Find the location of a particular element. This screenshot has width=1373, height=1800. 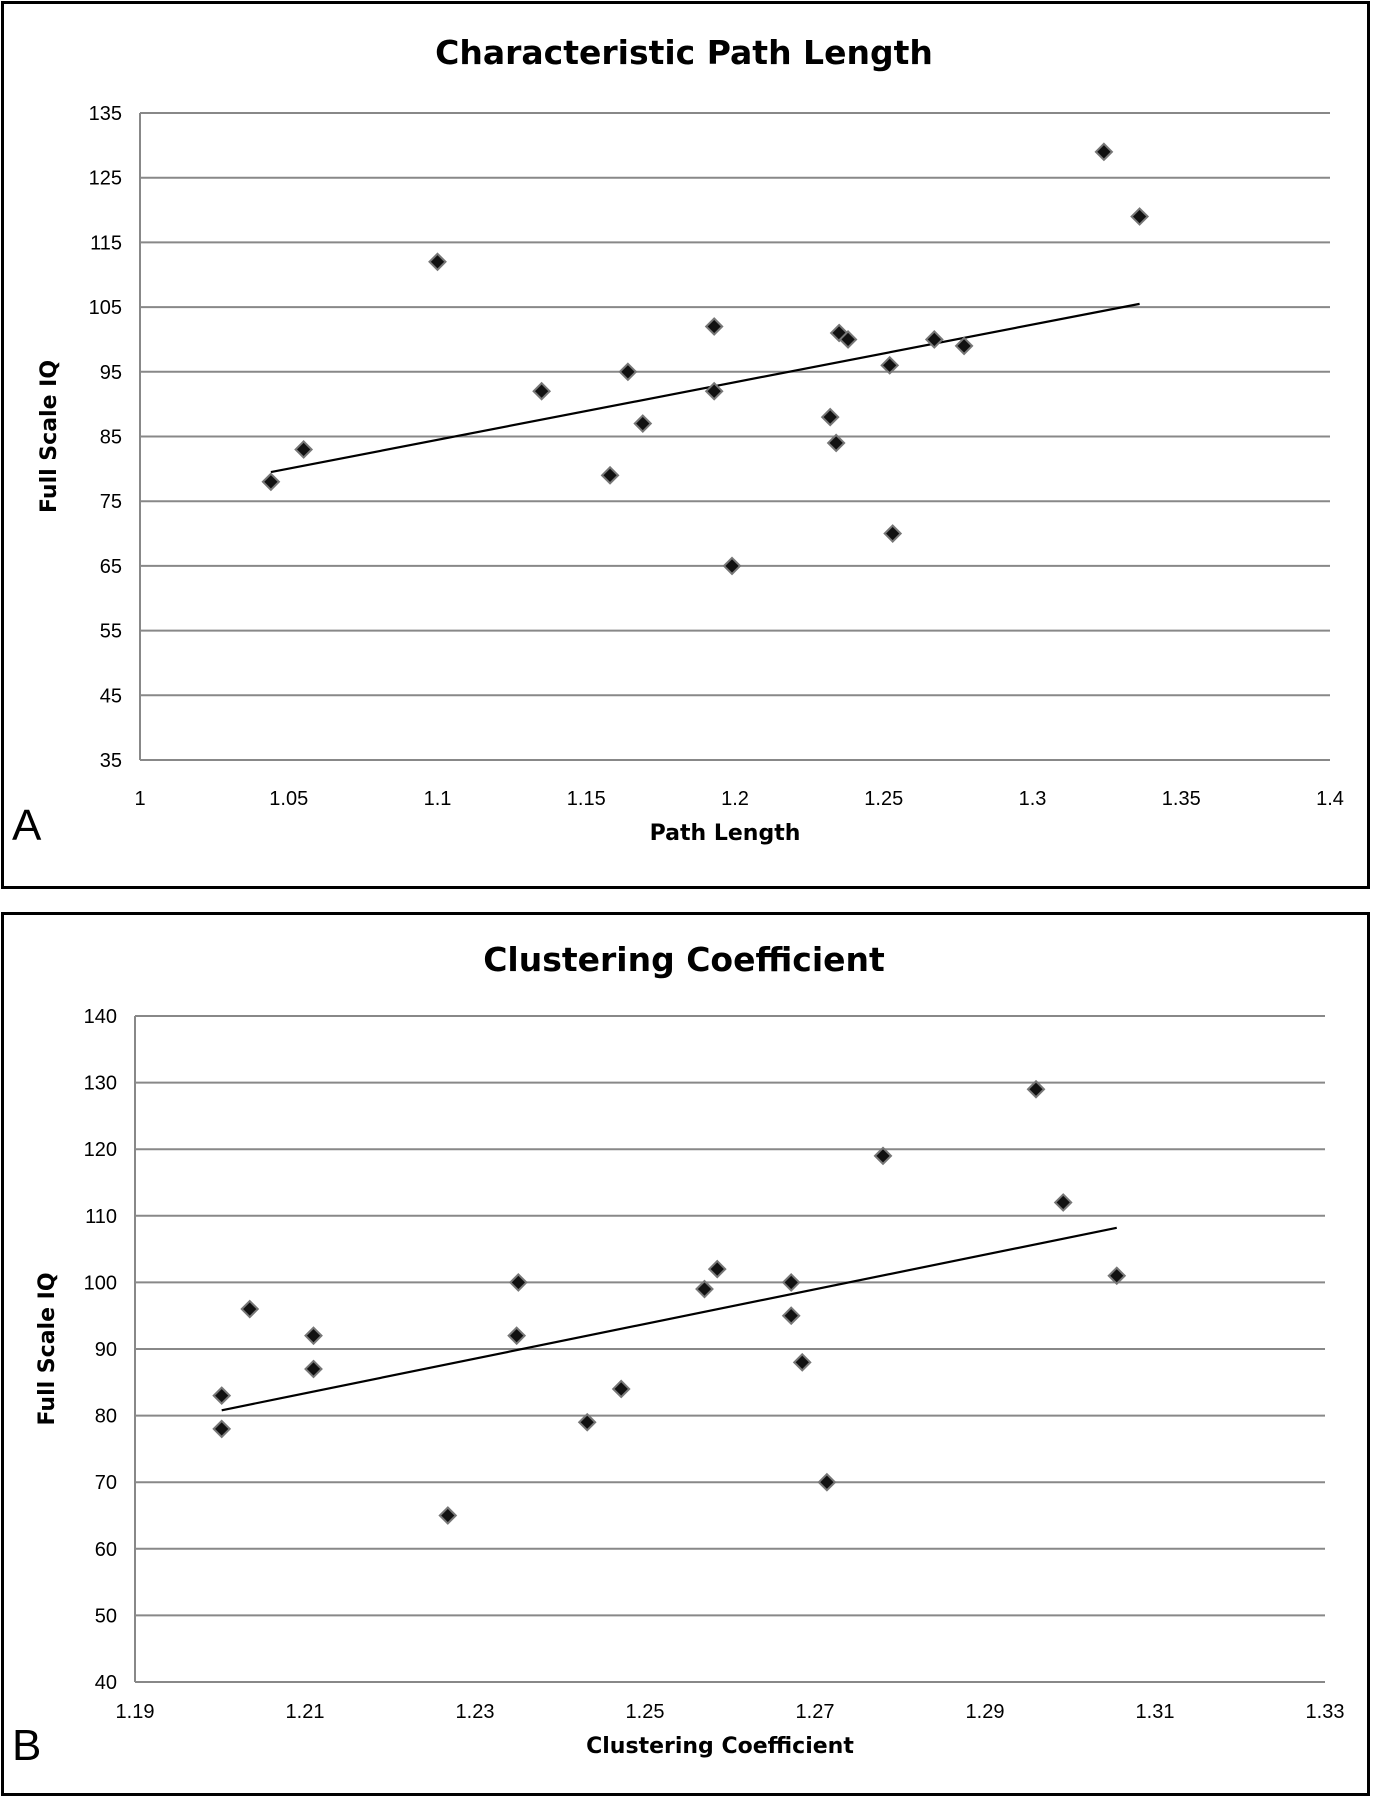

b-x-tick-label: 1.29 is located at coordinates (985, 1712).